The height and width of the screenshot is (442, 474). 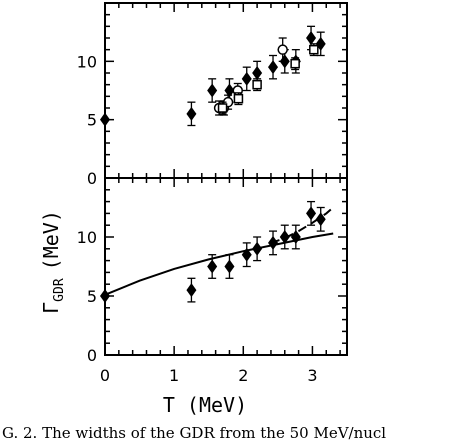 I want to click on y-axis-title-symbol: Γ, so click(x=51, y=308).